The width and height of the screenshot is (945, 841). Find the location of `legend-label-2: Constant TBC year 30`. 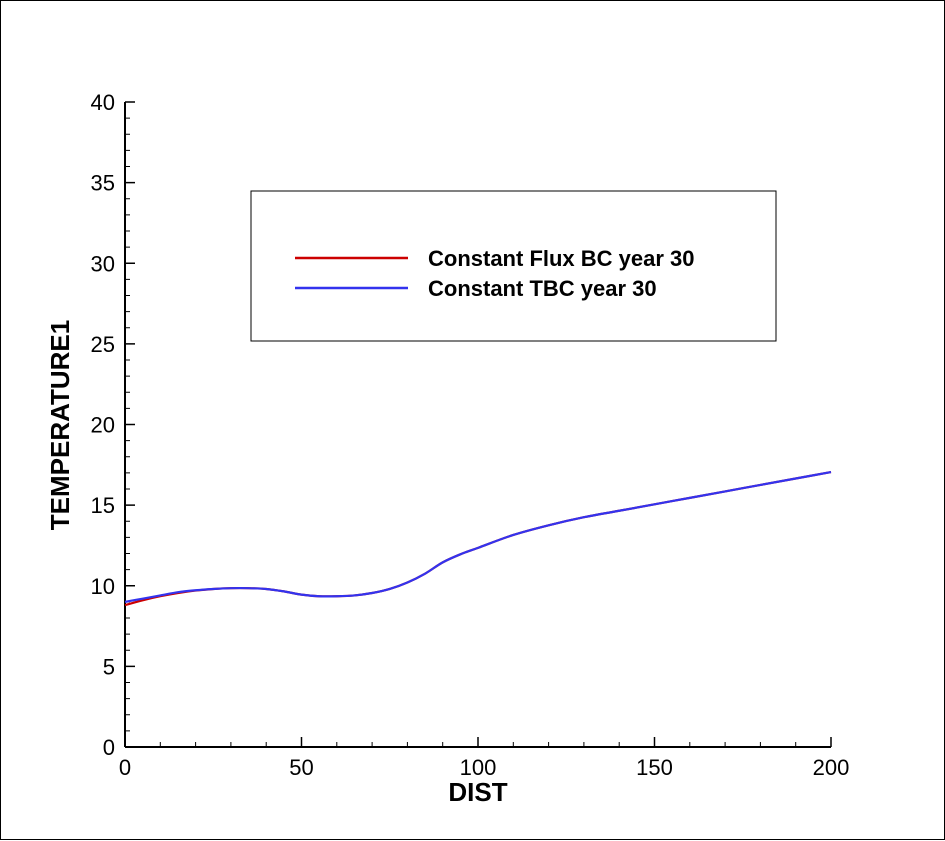

legend-label-2: Constant TBC year 30 is located at coordinates (542, 288).